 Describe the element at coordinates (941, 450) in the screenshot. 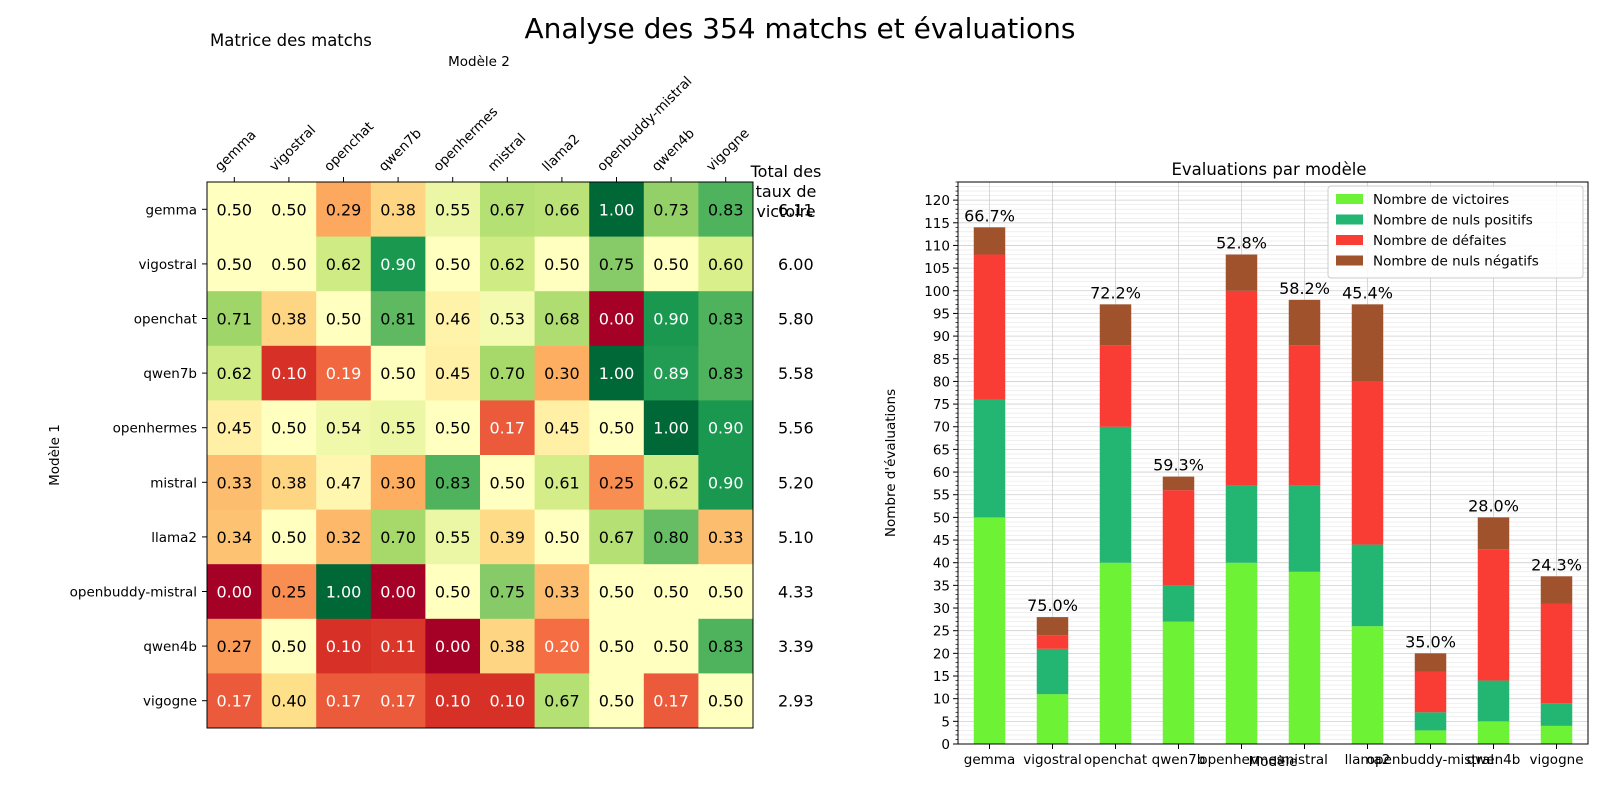

I see `y-tick-label: 65` at that location.